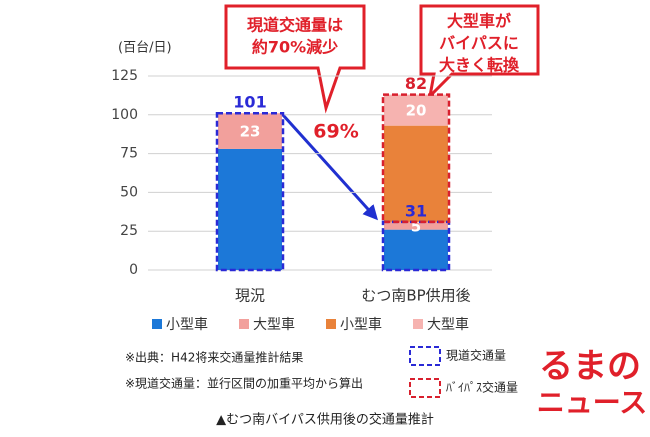 The height and width of the screenshot is (437, 650). I want to click on y-tick-label: 75, so click(129, 154).